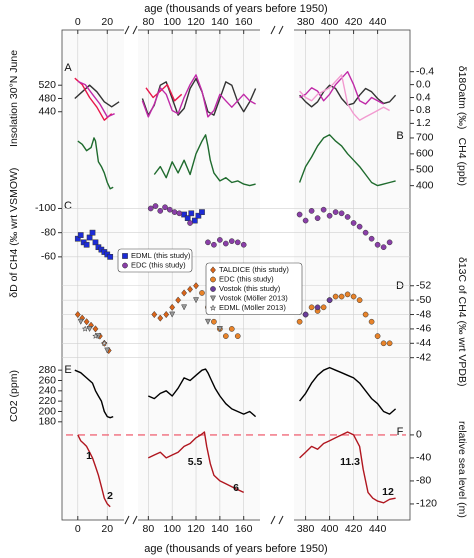  What do you see at coordinates (67, 370) in the screenshot?
I see `panel-letter: E` at bounding box center [67, 370].